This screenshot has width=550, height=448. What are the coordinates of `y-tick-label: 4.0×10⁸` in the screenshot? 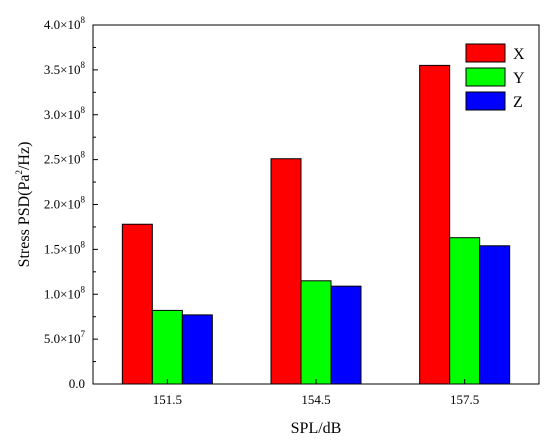 It's located at (65, 23).